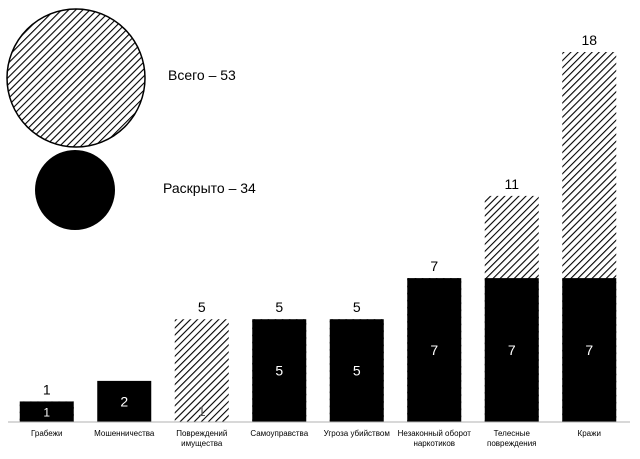  Describe the element at coordinates (75, 190) in the screenshot. I see `legend-solved-swatch` at that location.